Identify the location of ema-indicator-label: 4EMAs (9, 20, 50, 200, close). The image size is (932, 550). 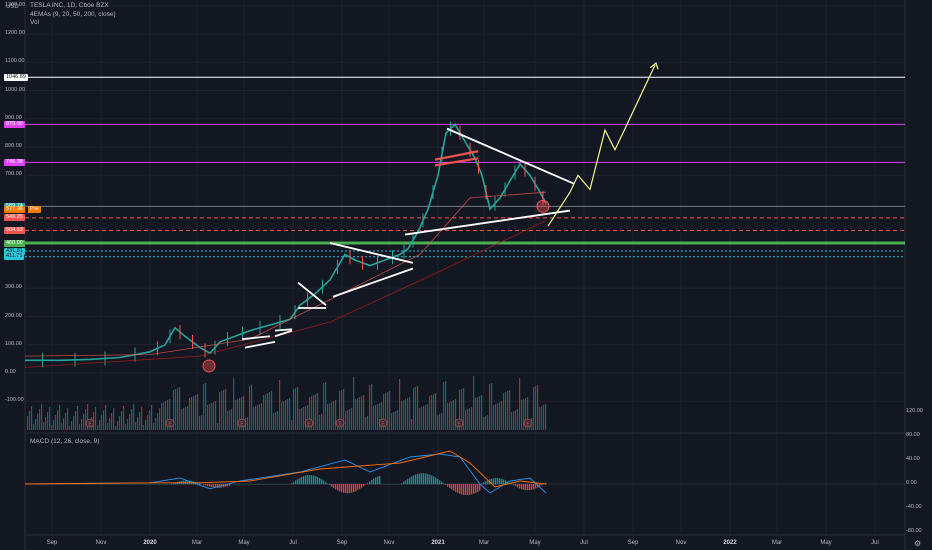
(73, 14).